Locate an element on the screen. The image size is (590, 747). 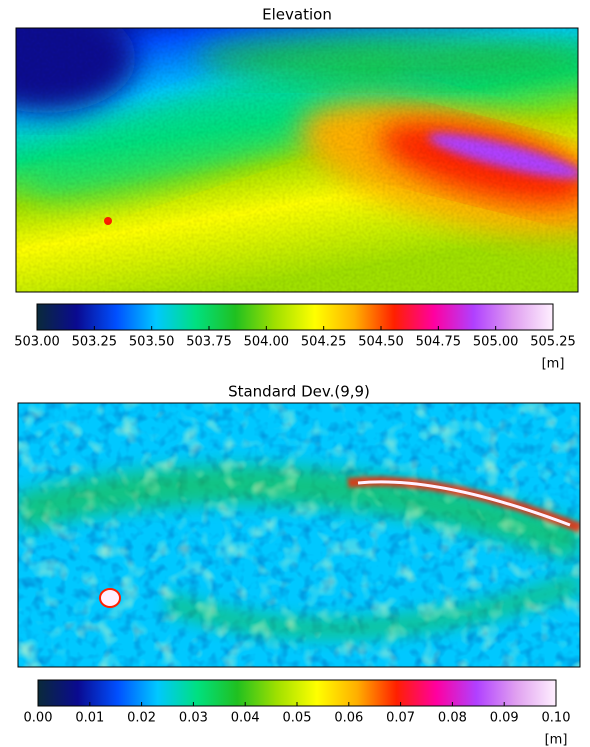
colorbar-tick-label: 503.25 is located at coordinates (95, 342).